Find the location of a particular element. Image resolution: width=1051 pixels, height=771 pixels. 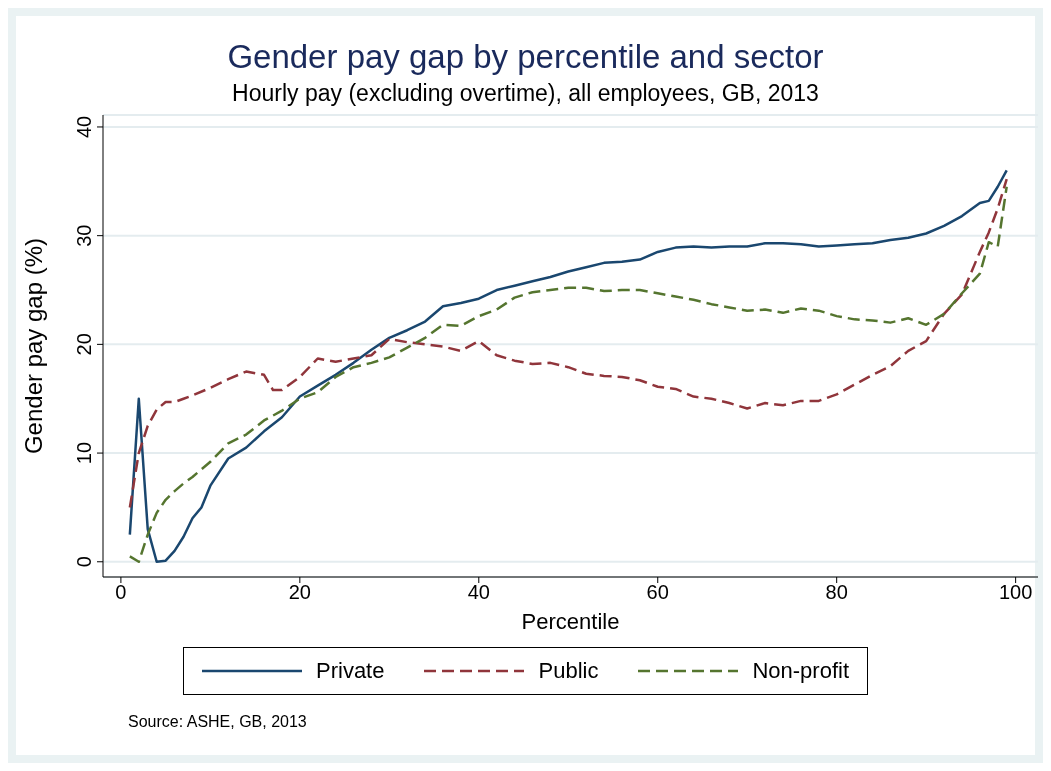

y-axis-title: Gender pay gap (%) is located at coordinates (33, 346).